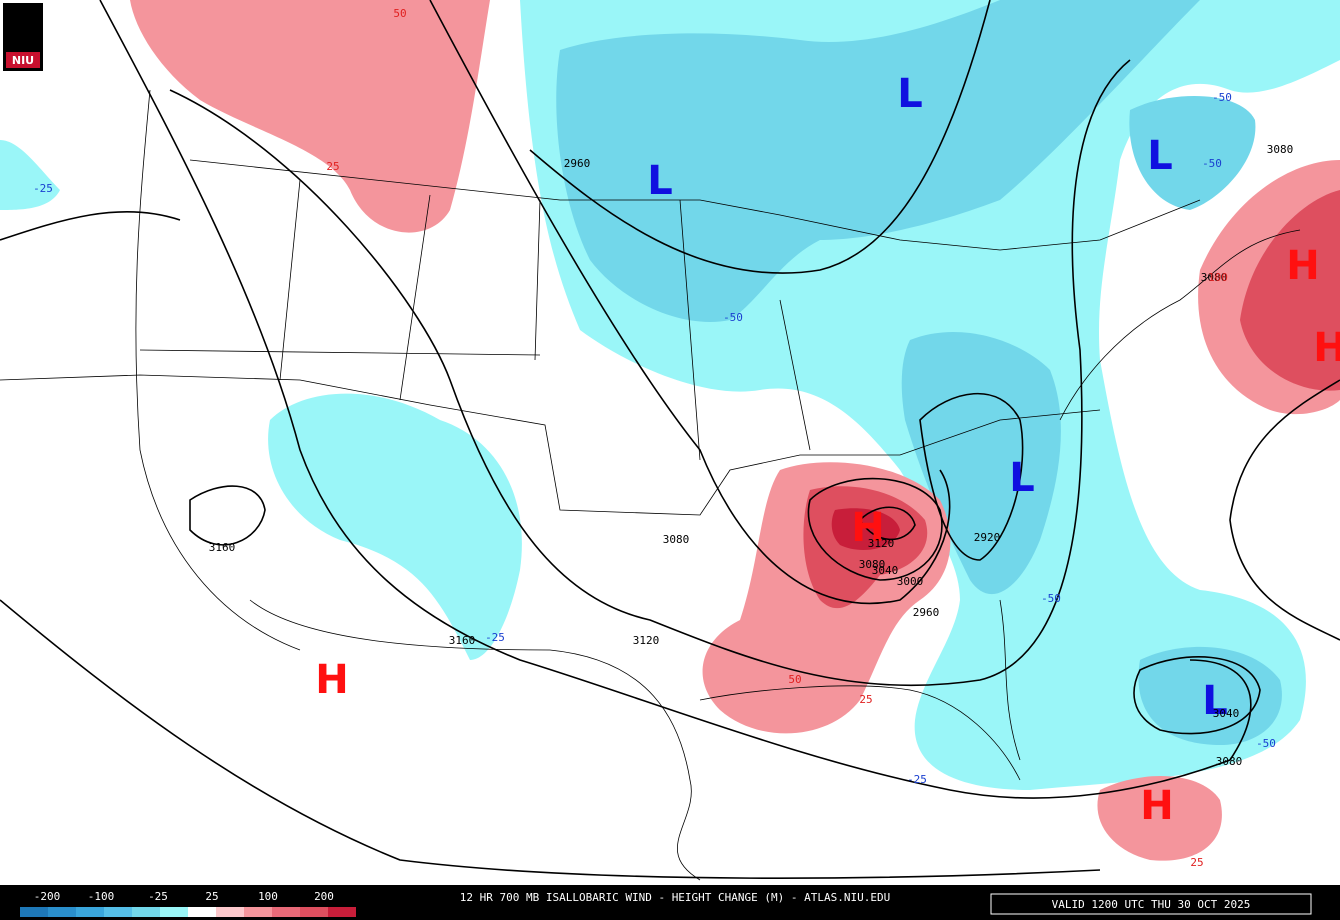  I want to click on colorbar-label: 200, so click(324, 896).